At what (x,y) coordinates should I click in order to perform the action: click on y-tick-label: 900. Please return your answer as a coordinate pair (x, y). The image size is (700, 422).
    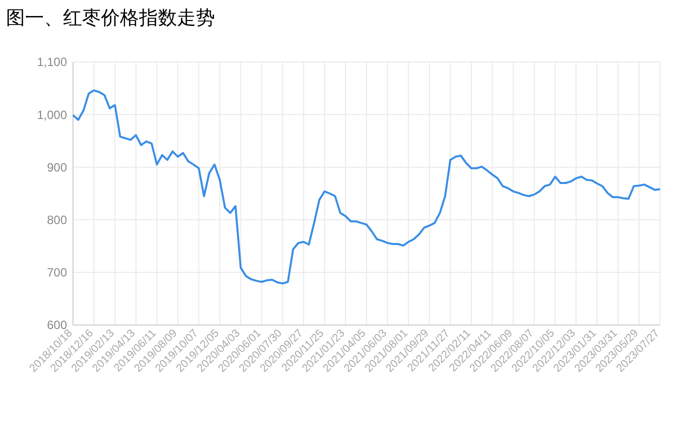
    Looking at the image, I should click on (57, 167).